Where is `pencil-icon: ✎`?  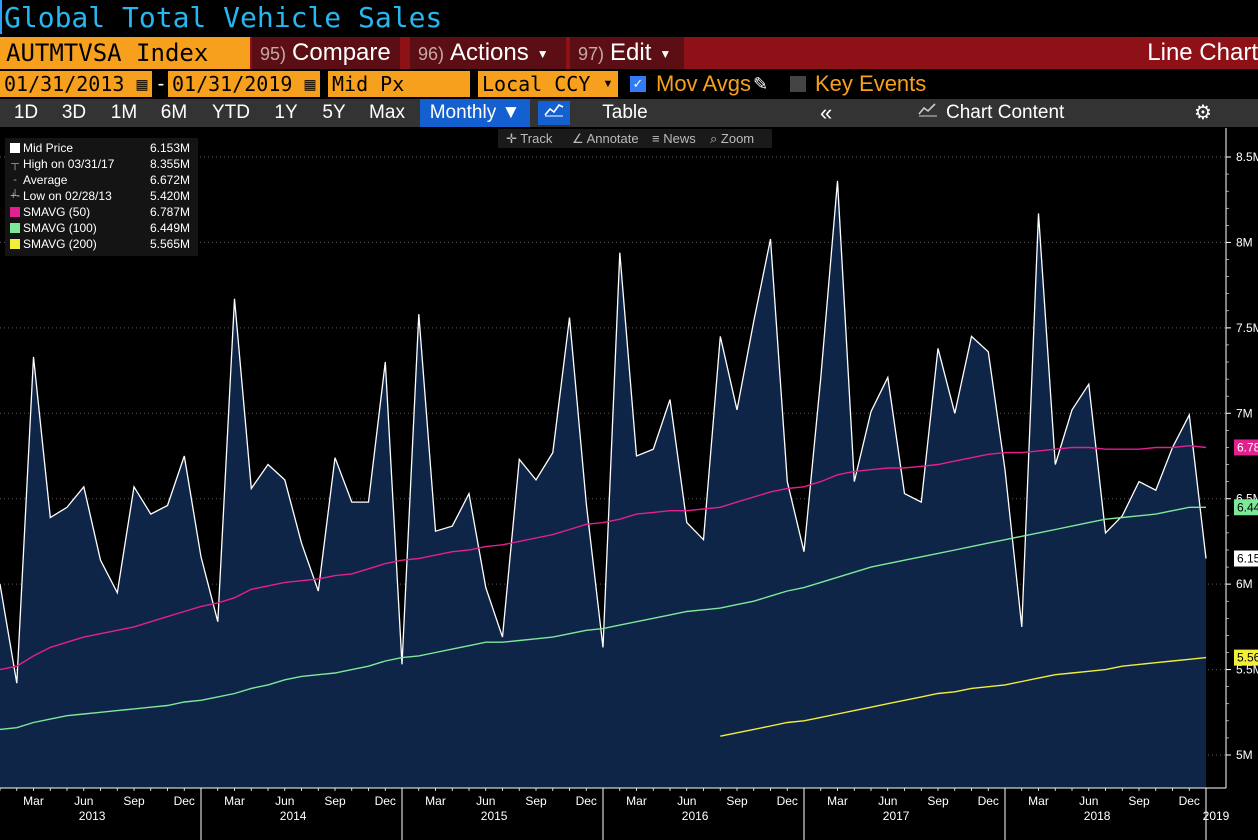 pencil-icon: ✎ is located at coordinates (761, 84).